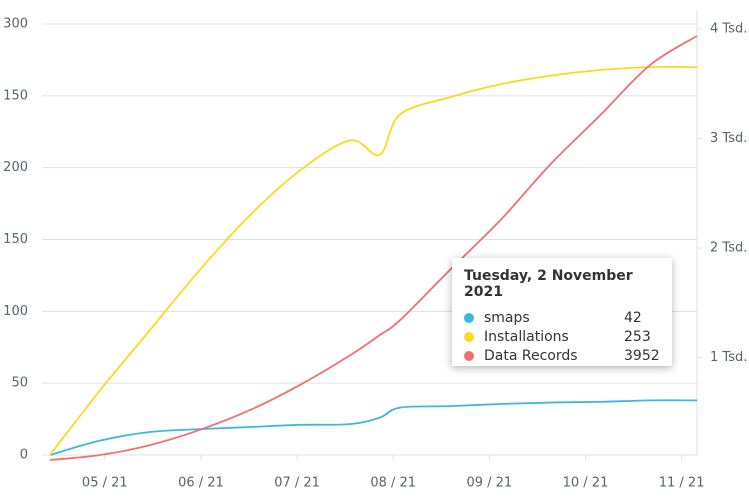 Image resolution: width=749 pixels, height=500 pixels. Describe the element at coordinates (728, 248) in the screenshot. I see `y2-tick-label: 2 Tsd.` at that location.